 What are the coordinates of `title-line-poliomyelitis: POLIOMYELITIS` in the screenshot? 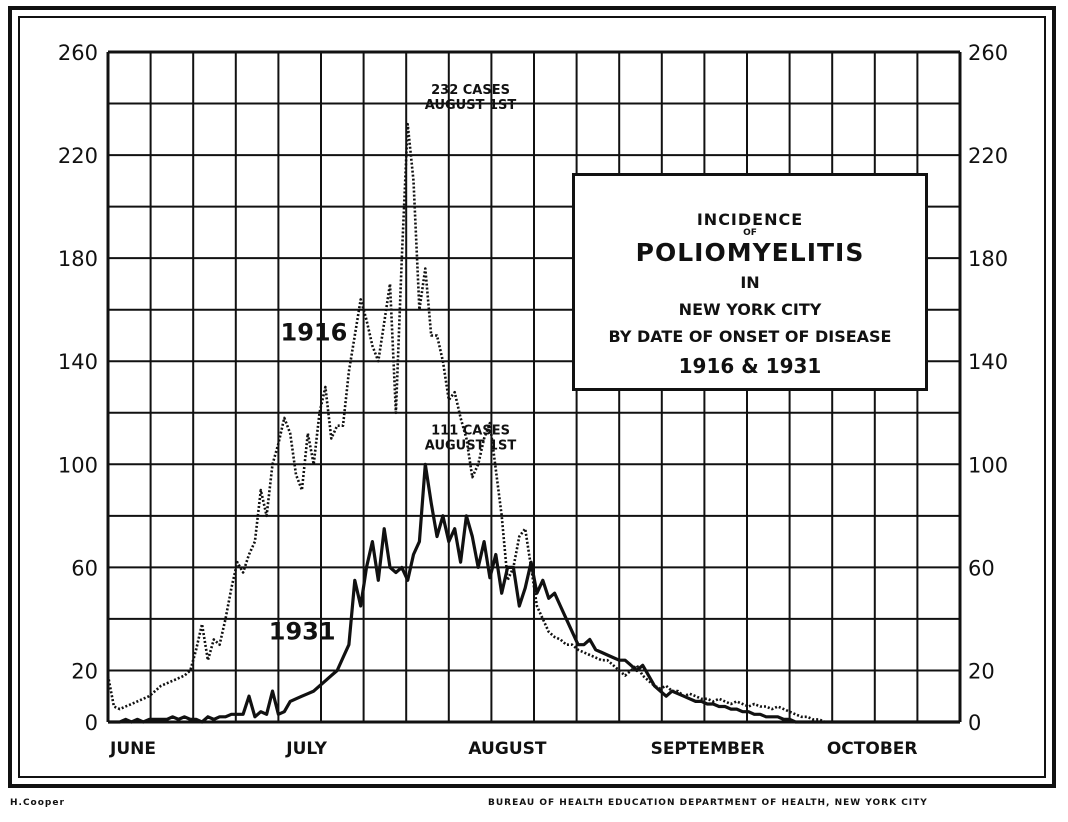 It's located at (750, 252).